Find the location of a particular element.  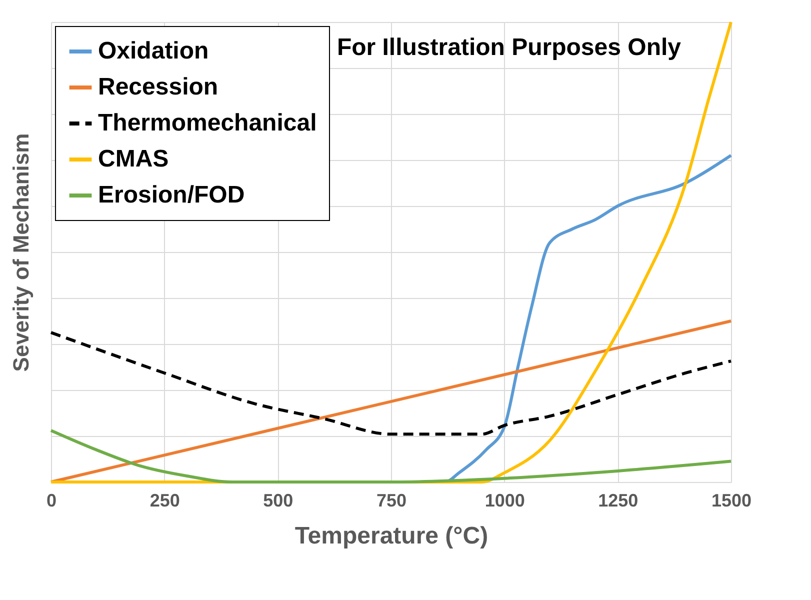

x-axis-title: Temperature (°C) is located at coordinates (391, 536).